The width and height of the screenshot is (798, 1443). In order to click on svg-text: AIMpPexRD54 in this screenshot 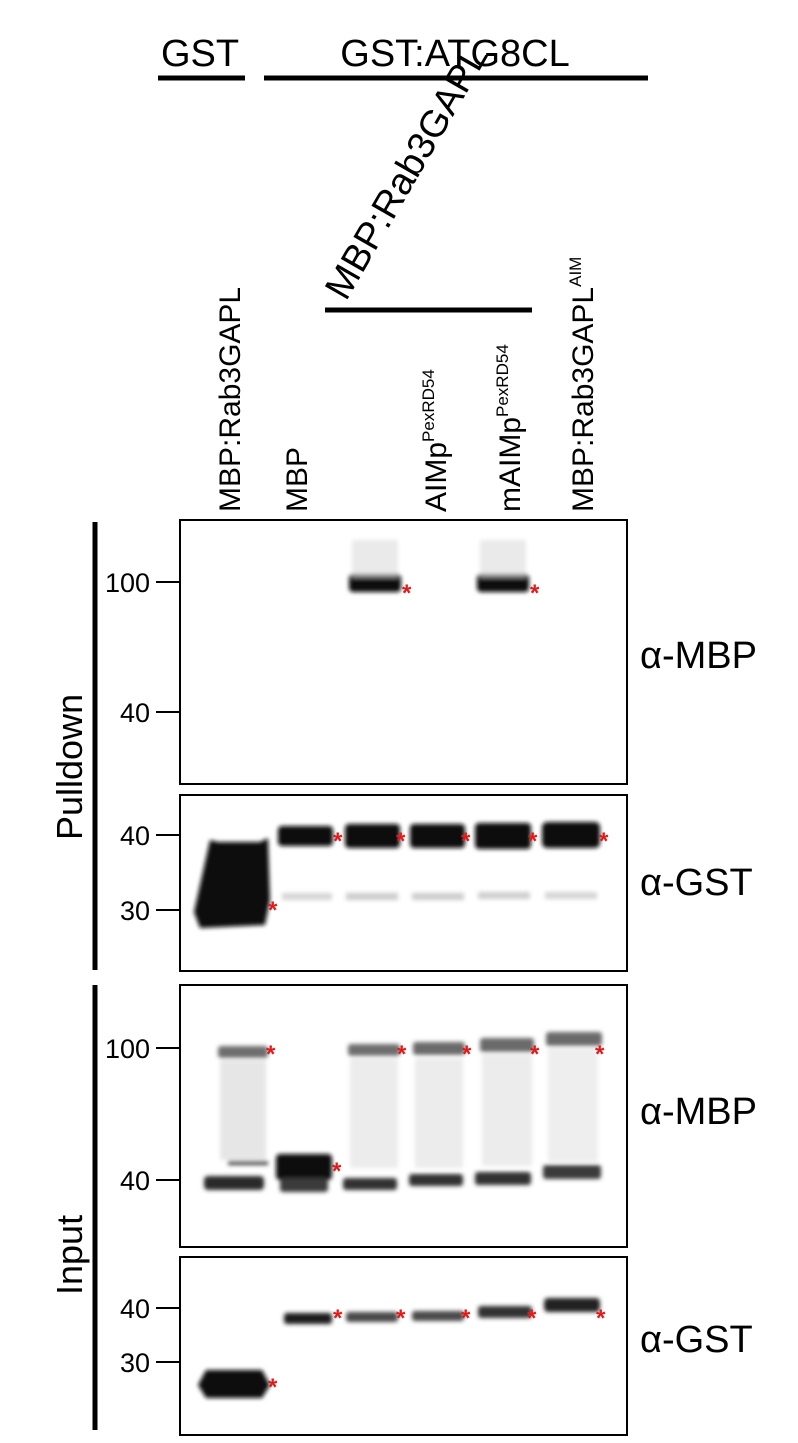, I will do `click(436, 440)`.